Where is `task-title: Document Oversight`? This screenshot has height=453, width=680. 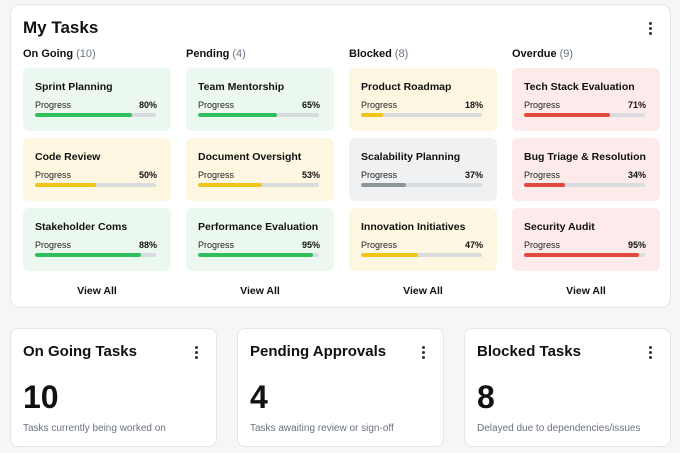 task-title: Document Oversight is located at coordinates (250, 157).